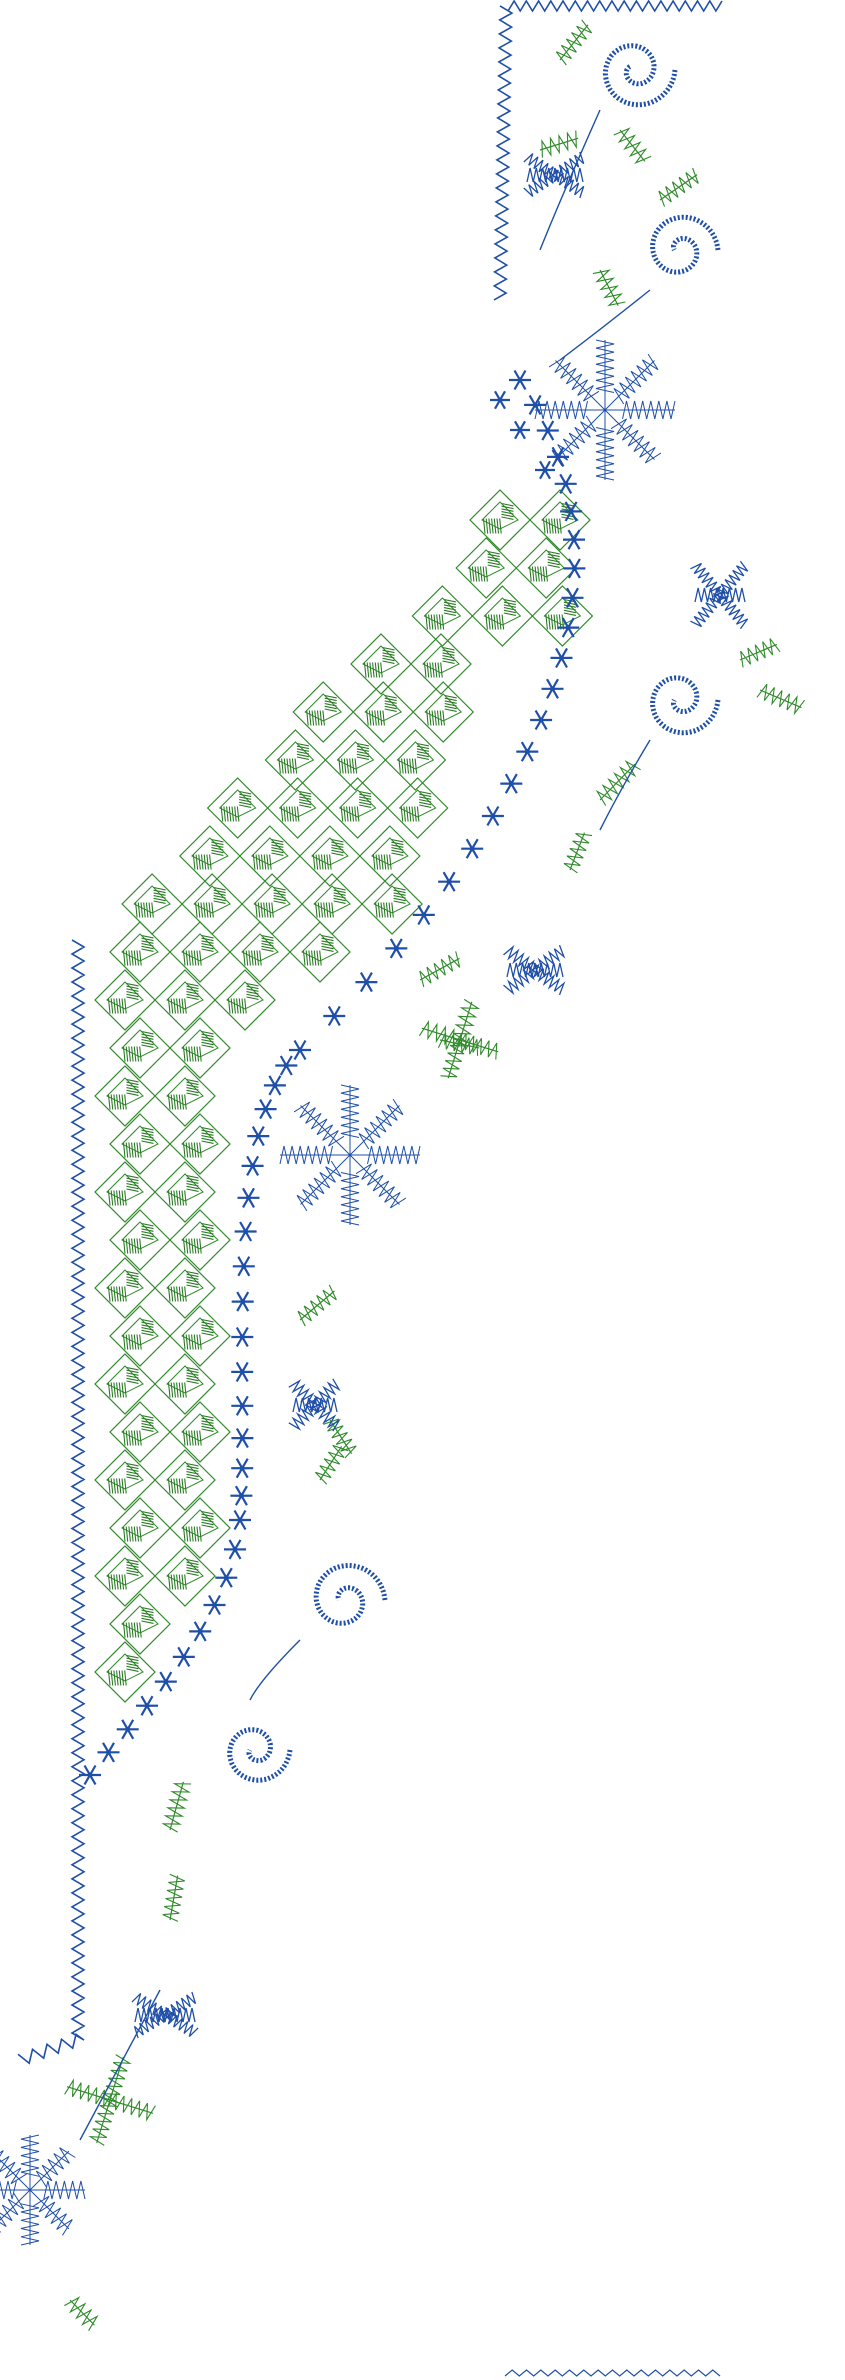 Image resolution: width=845 pixels, height=2380 pixels. Describe the element at coordinates (51, 1502) in the screenshot. I see `left-edge` at that location.